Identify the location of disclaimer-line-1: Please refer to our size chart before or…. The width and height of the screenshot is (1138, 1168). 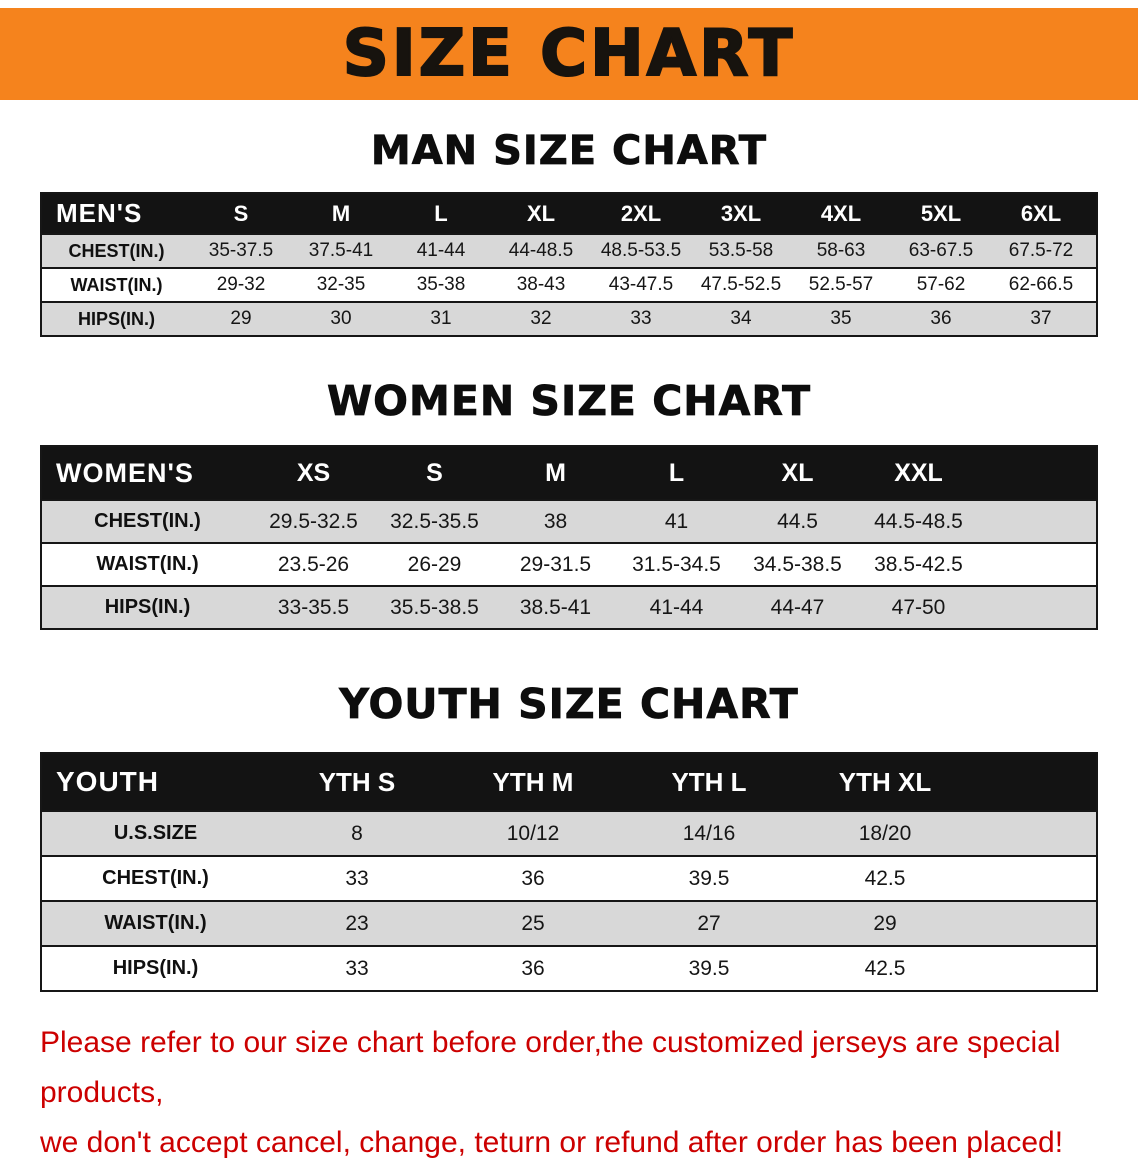
(550, 1067).